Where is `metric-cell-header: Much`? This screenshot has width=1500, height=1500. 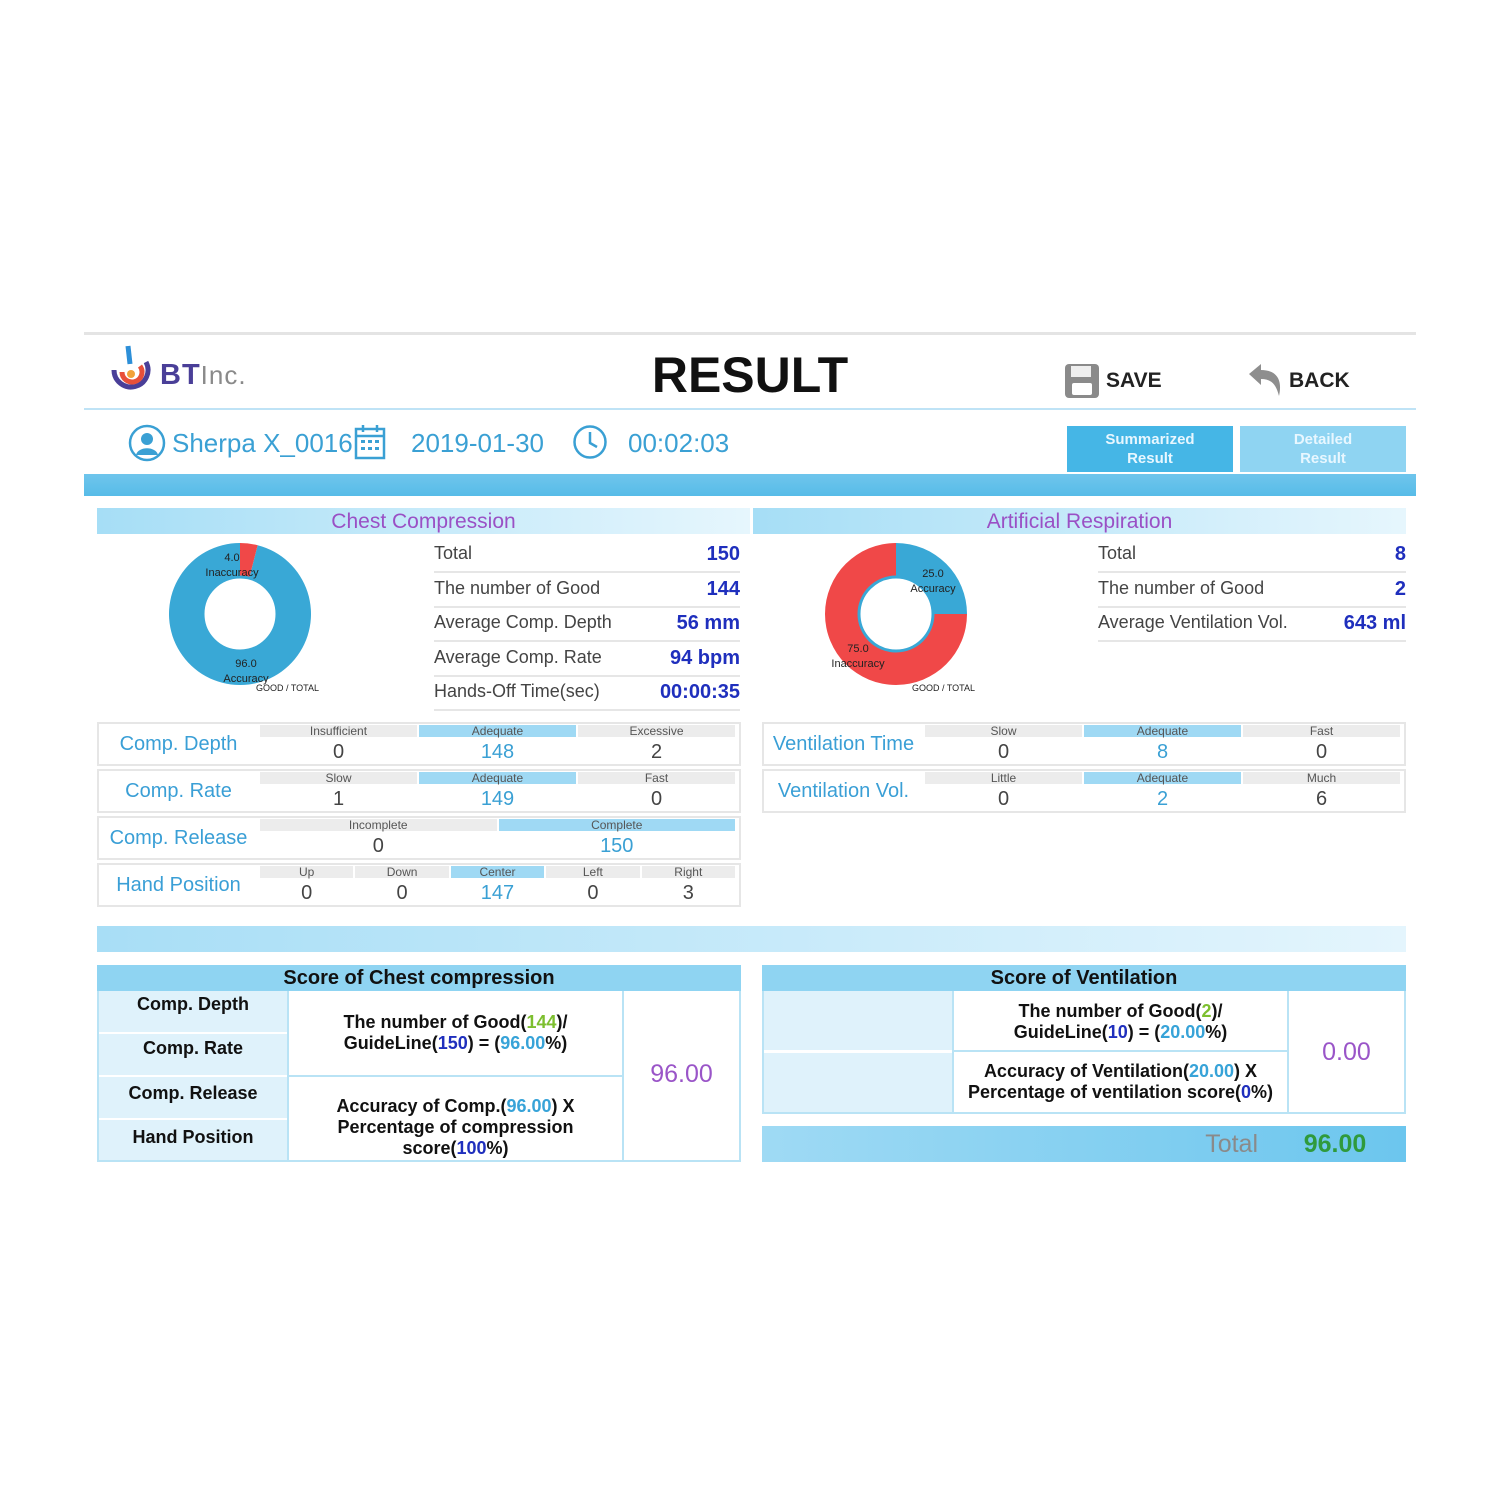 metric-cell-header: Much is located at coordinates (1321, 778).